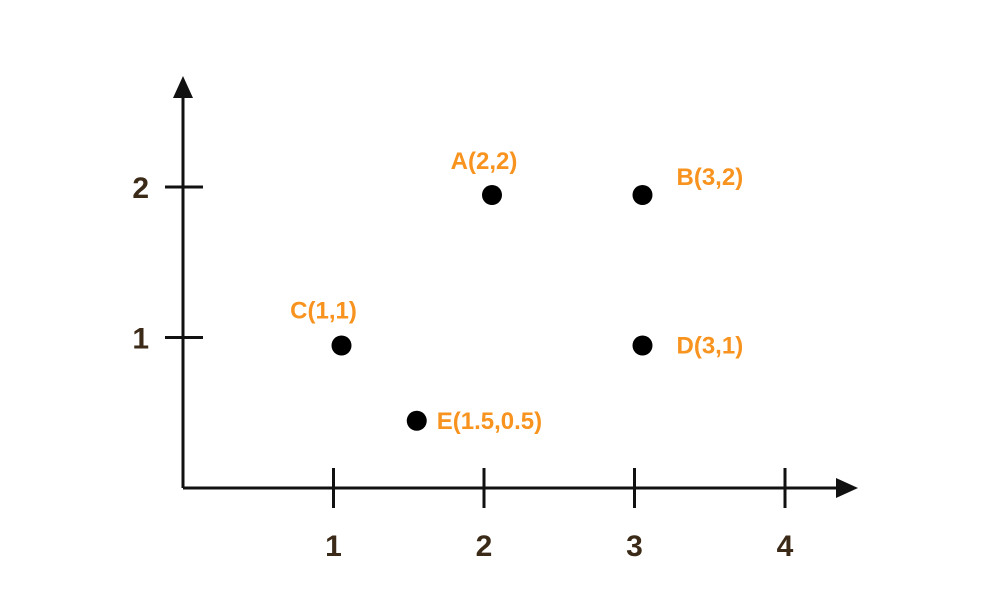 This screenshot has width=994, height=609. What do you see at coordinates (710, 346) in the screenshot?
I see `point-label: D(3,1)` at bounding box center [710, 346].